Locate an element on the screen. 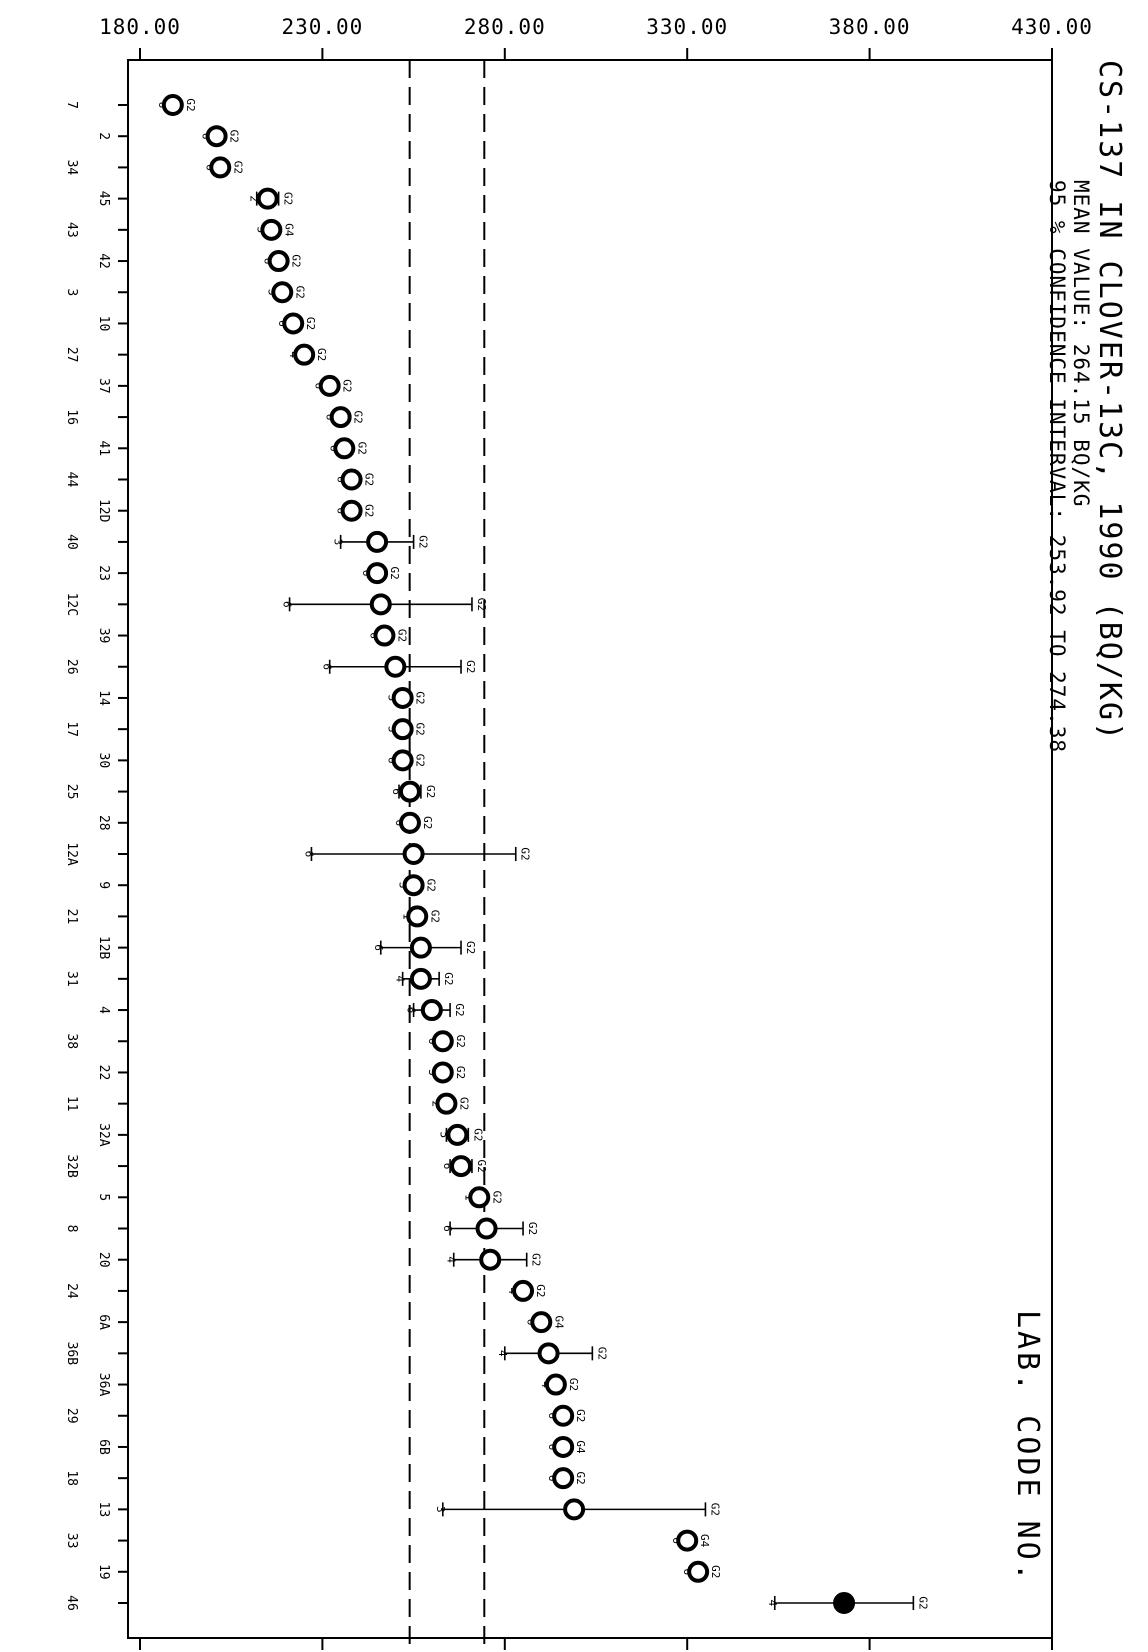 The width and height of the screenshot is (1148, 1652). lab-code-label: 21 is located at coordinates (71, 917).